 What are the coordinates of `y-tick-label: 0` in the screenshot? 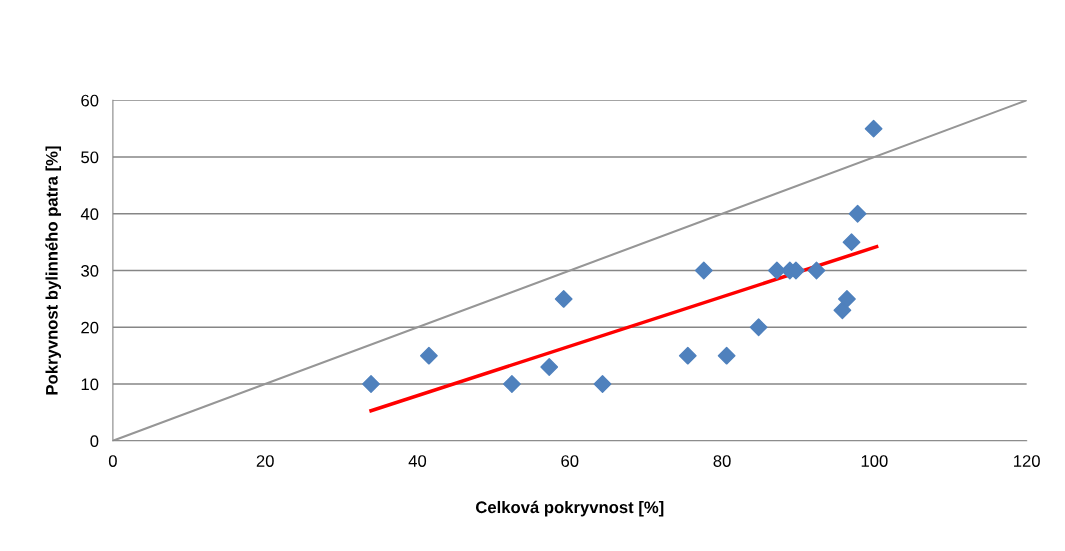 It's located at (94, 441).